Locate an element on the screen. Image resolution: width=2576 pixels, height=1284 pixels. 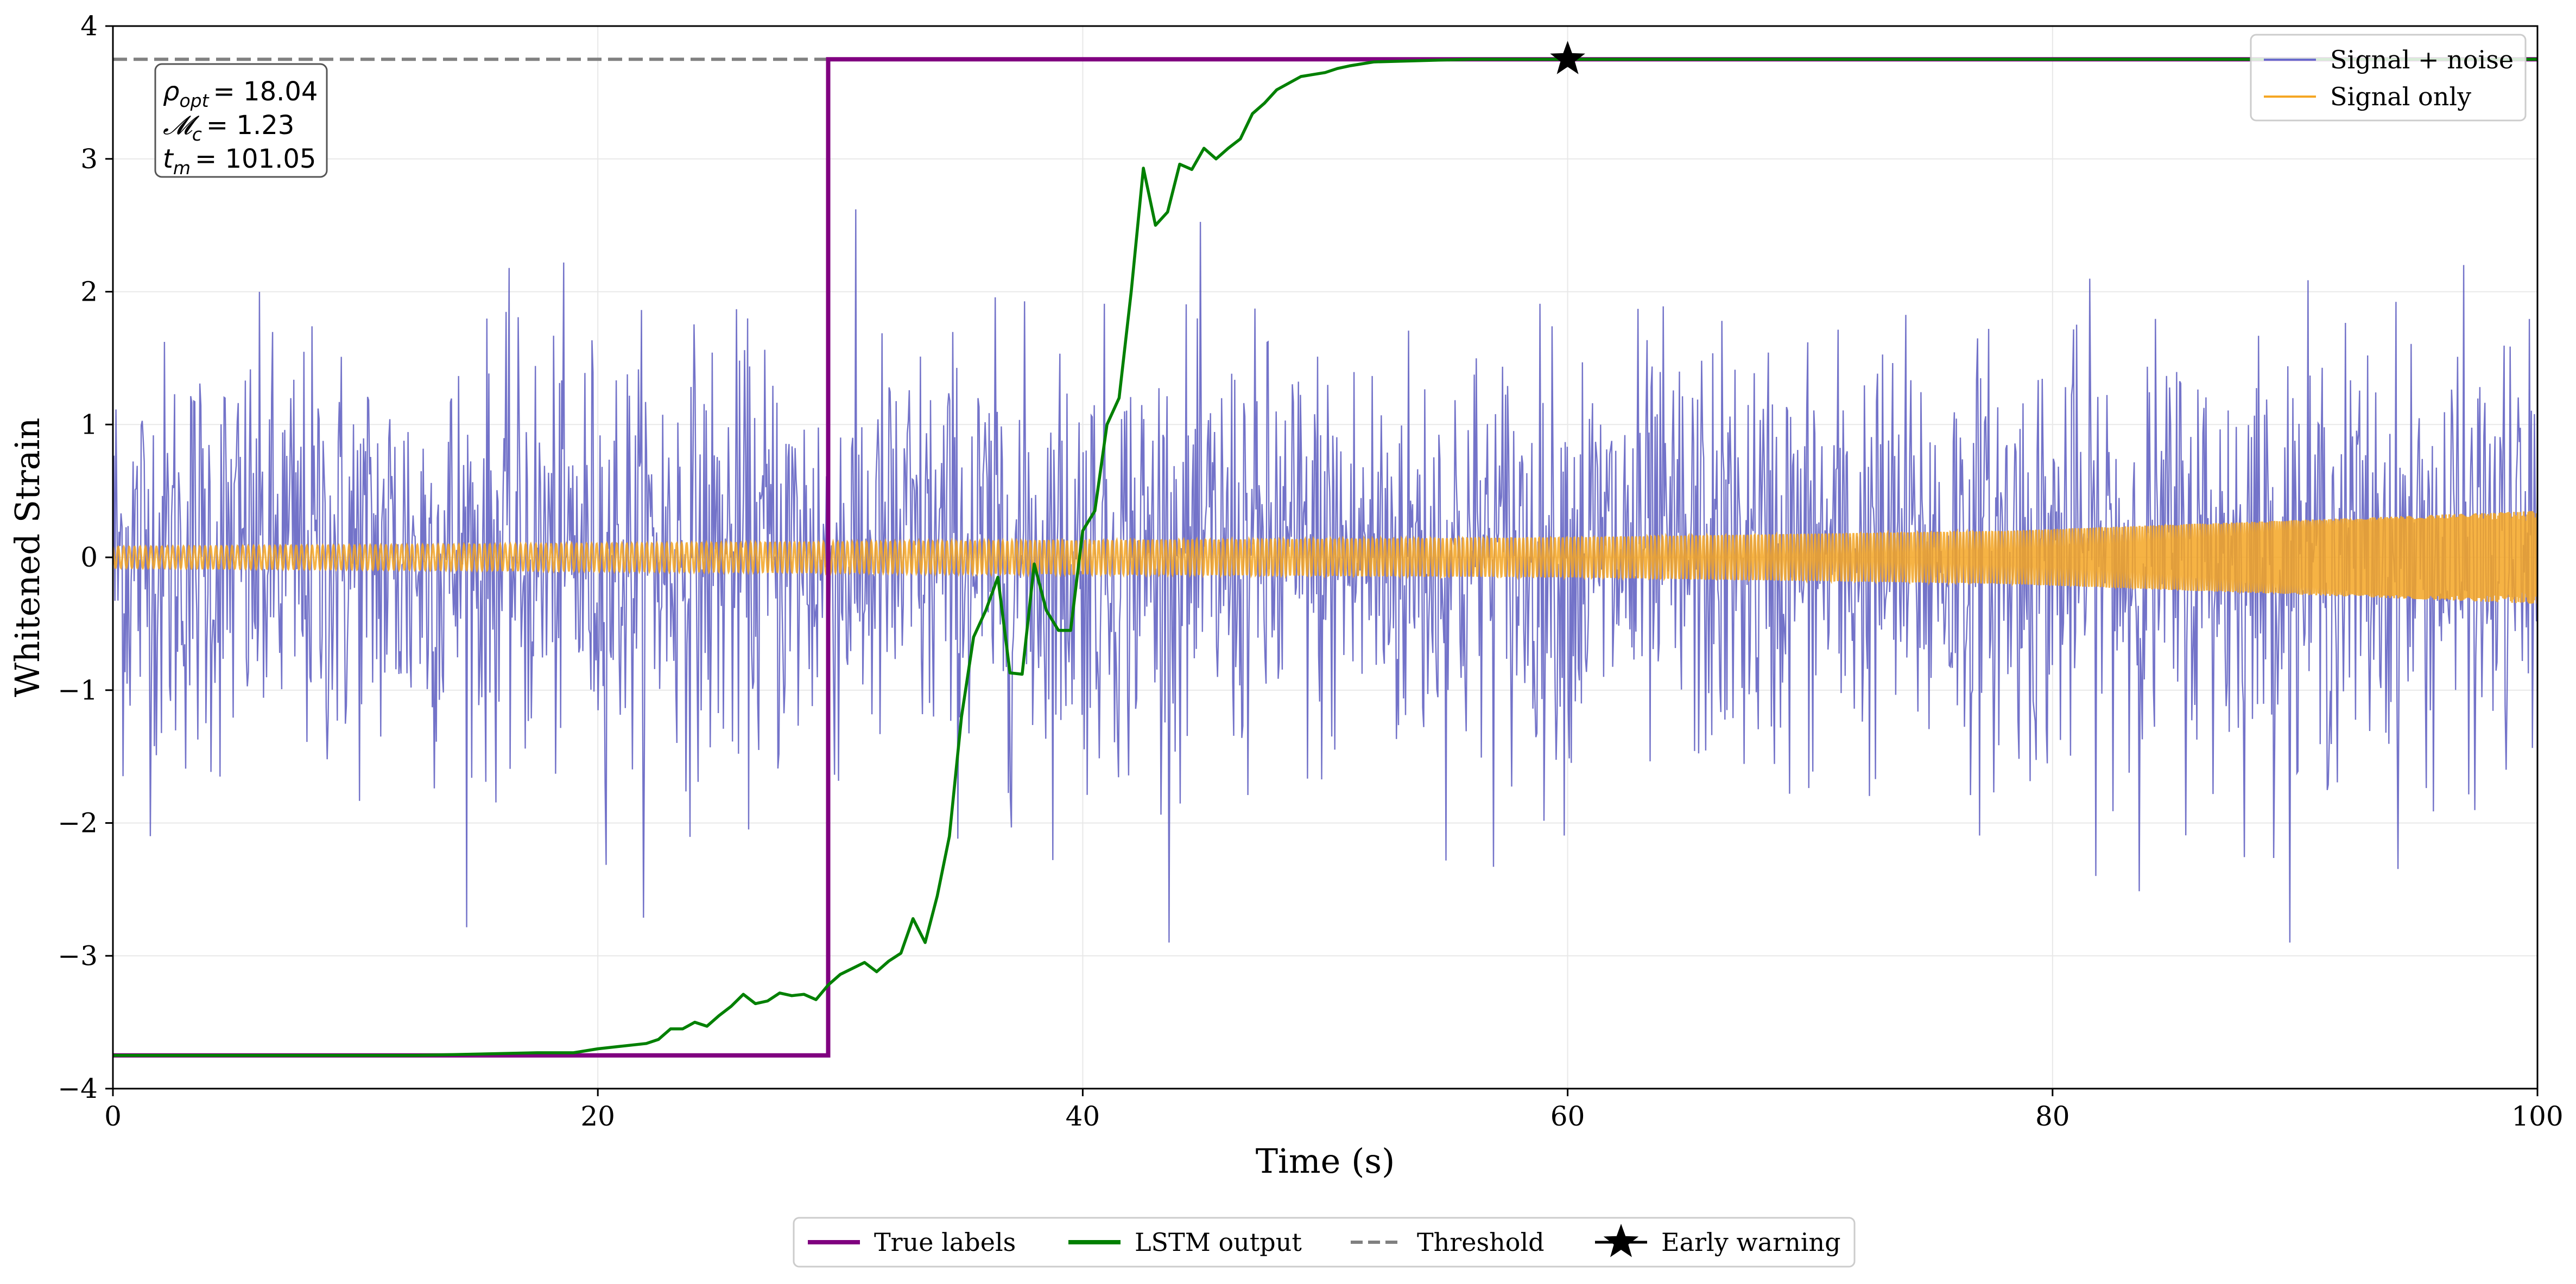
x-axis-label: Time (s) is located at coordinates (1325, 1161).